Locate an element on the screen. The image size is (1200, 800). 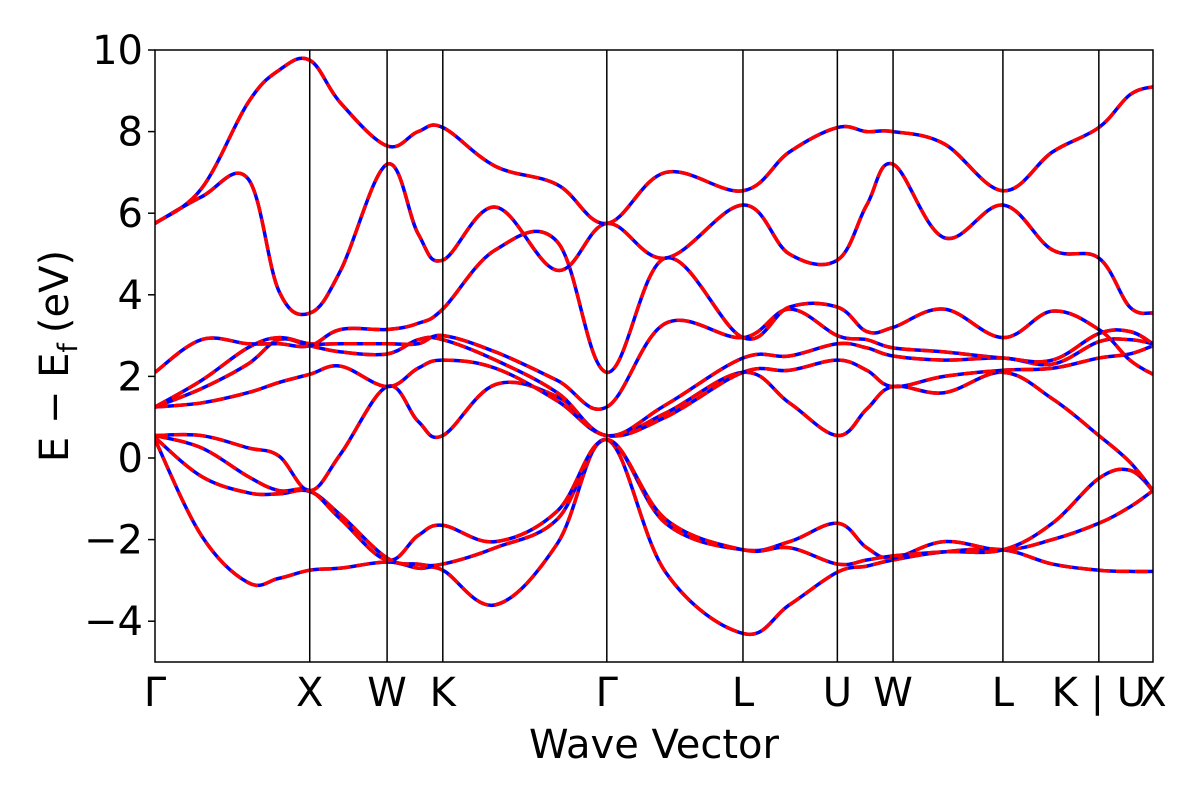
x-axis-title: Wave Vector is located at coordinates (654, 745).